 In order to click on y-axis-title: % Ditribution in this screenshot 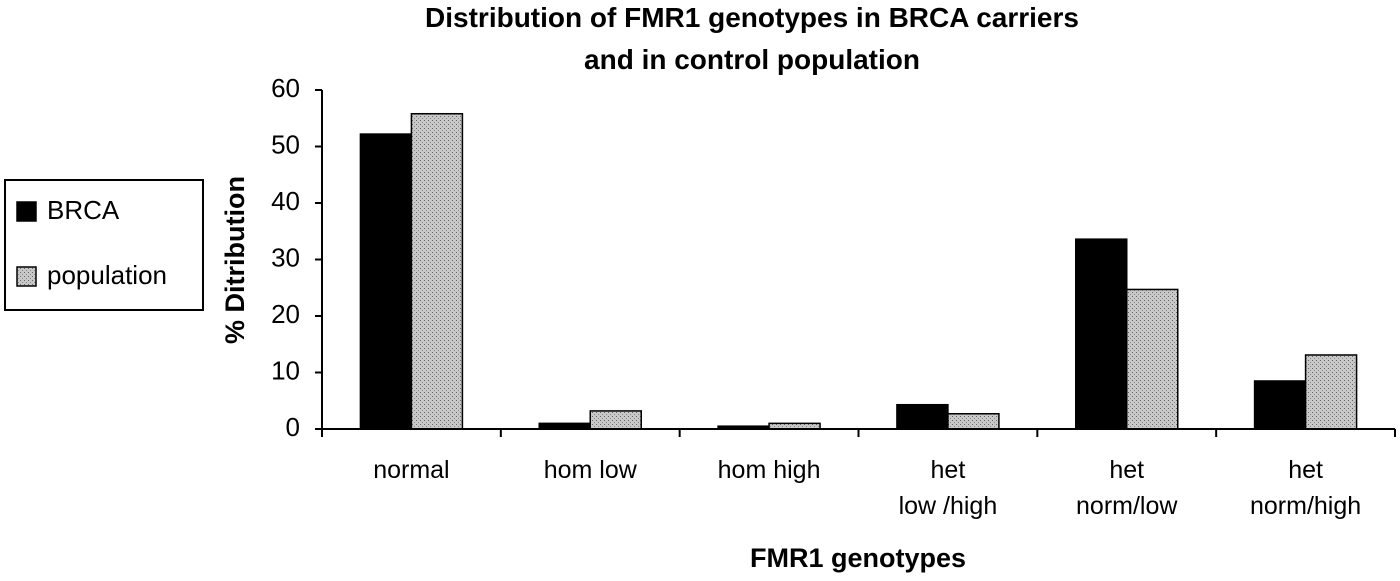, I will do `click(235, 260)`.